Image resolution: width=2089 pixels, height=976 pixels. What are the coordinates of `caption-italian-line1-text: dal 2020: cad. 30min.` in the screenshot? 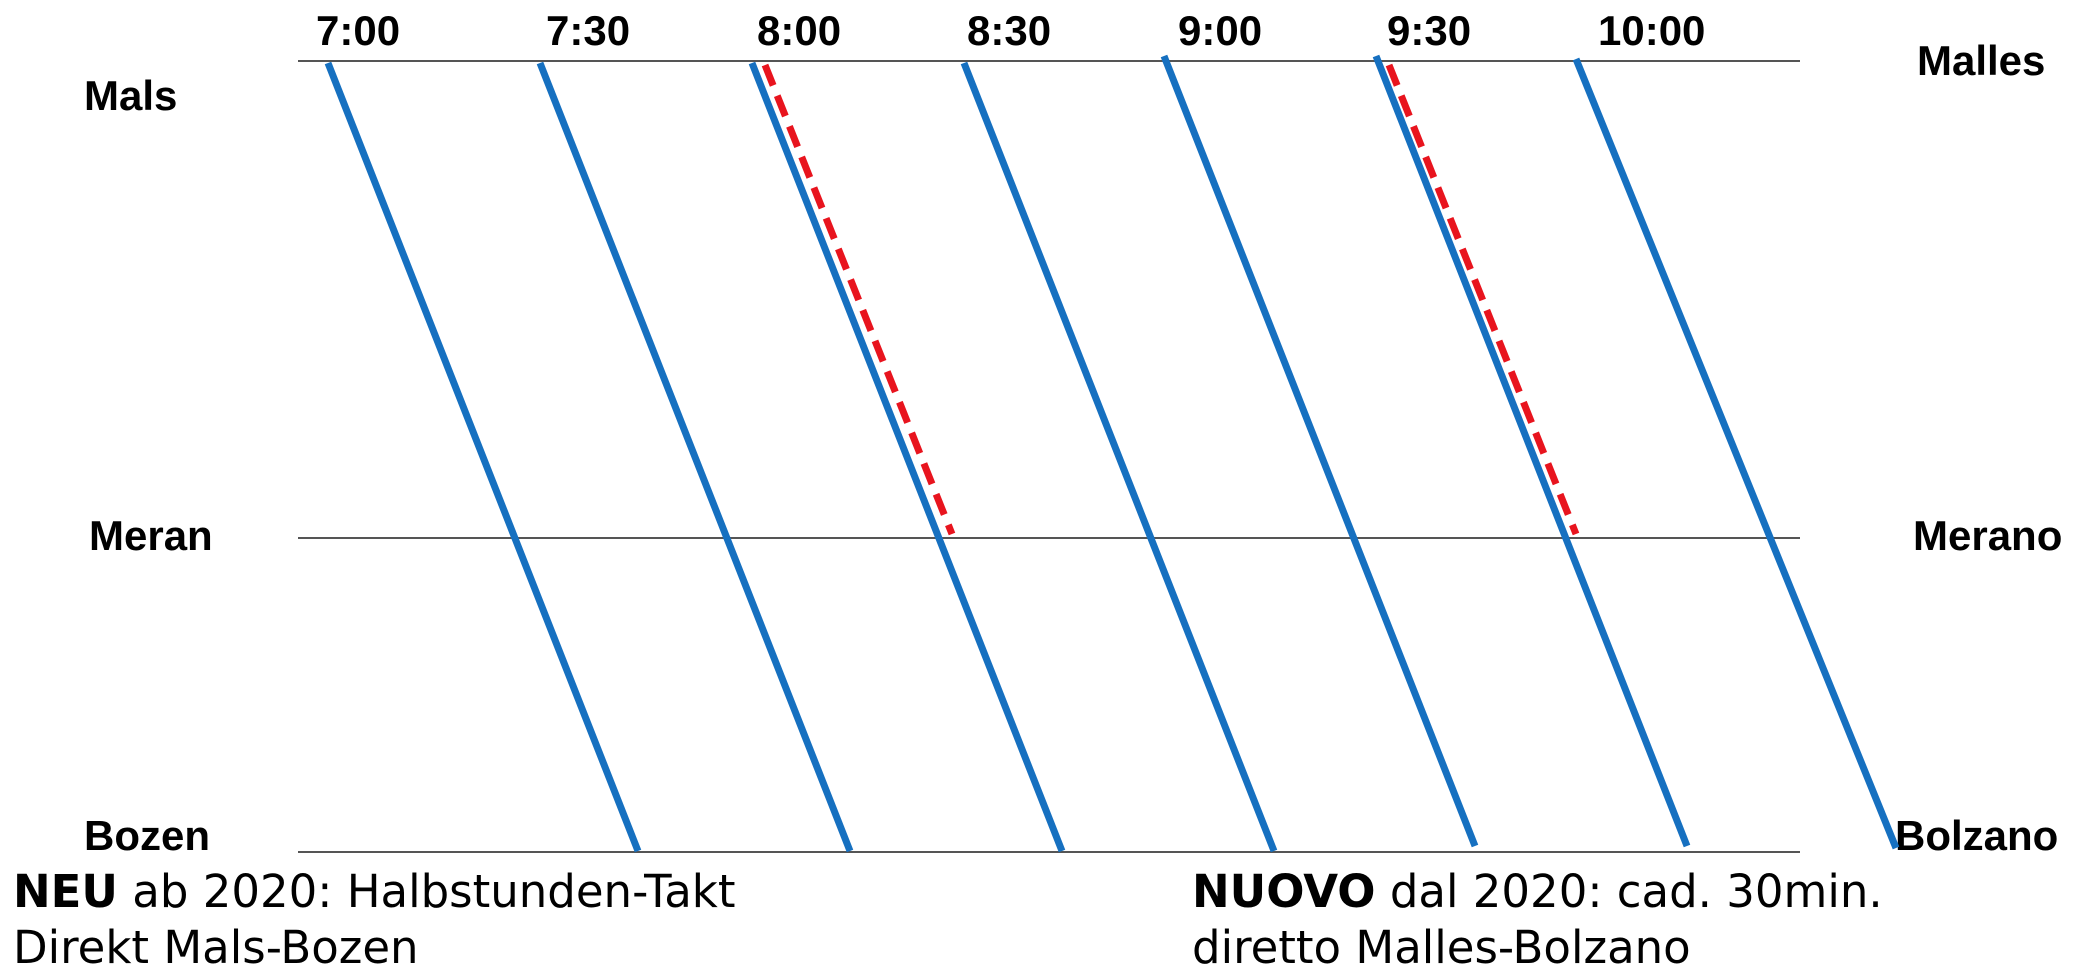 It's located at (1629, 891).